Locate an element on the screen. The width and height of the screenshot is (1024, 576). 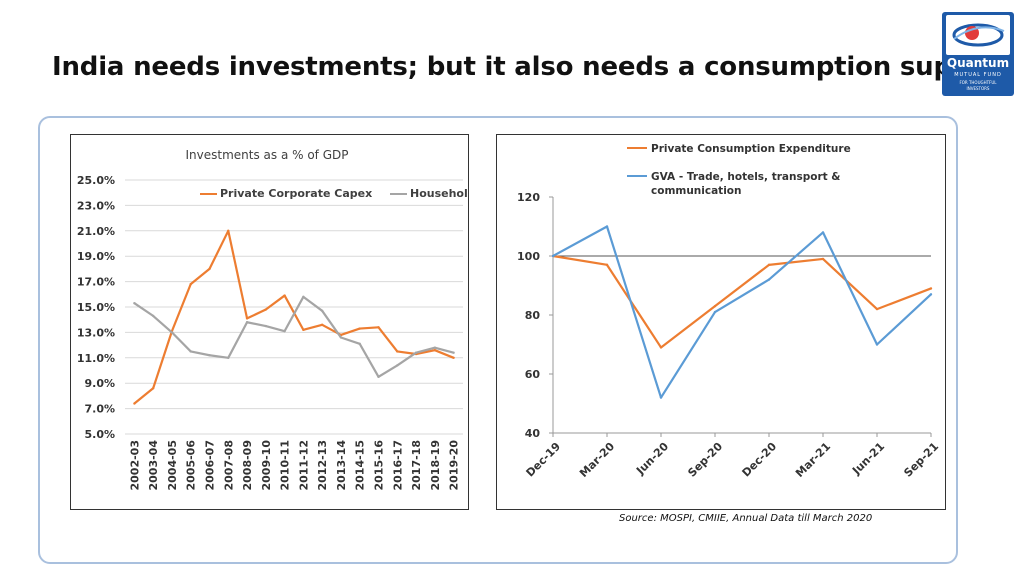
legend-label-gva-line-1: GVA - Trade, hotels, transport & is located at coordinates (745, 177).